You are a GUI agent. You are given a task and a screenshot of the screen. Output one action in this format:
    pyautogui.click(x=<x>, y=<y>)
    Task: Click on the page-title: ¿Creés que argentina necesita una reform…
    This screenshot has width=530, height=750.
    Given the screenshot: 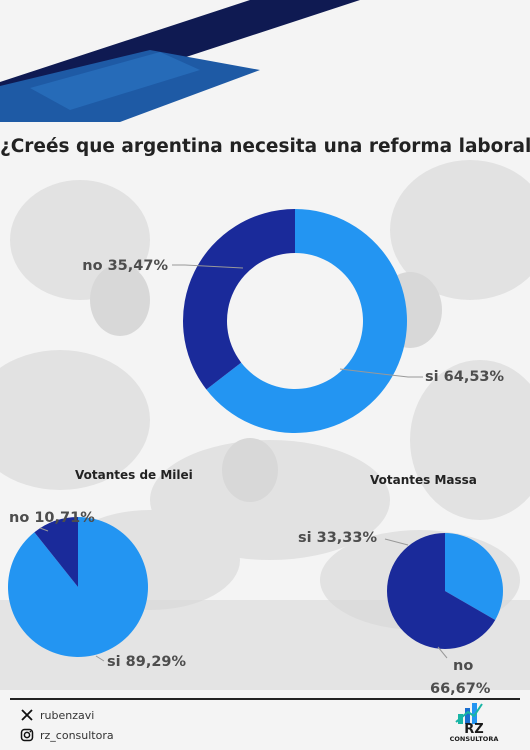 What is the action you would take?
    pyautogui.click(x=265, y=146)
    